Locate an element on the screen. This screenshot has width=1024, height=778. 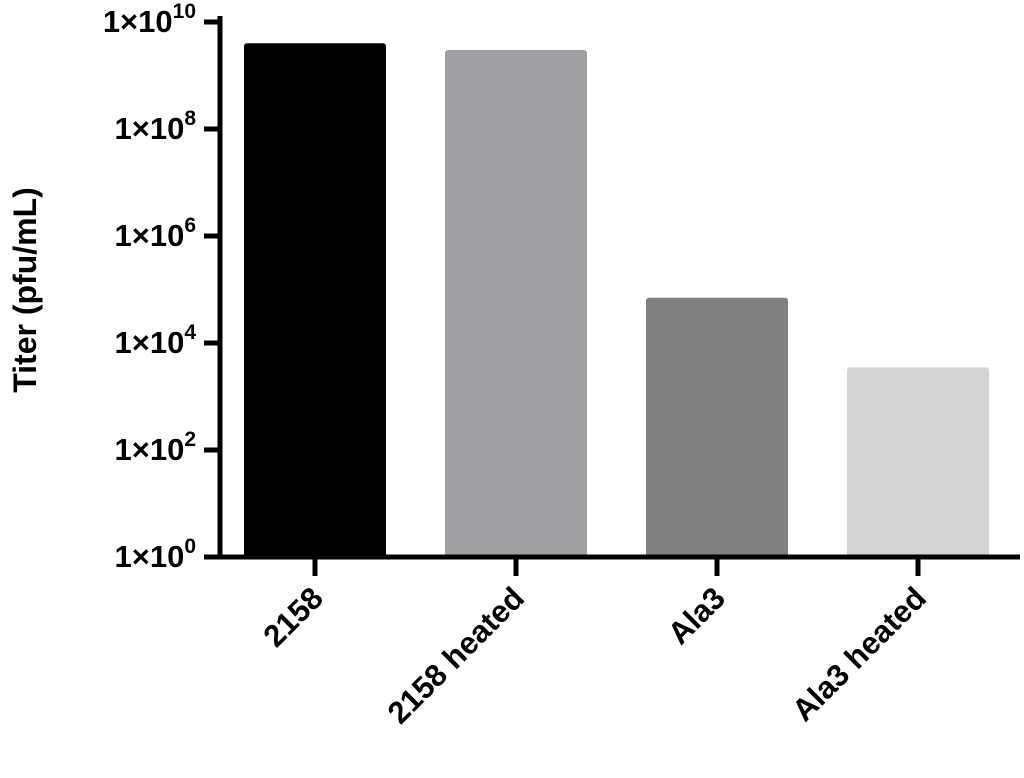
x-tick-label: 2158 is located at coordinates (293, 617).